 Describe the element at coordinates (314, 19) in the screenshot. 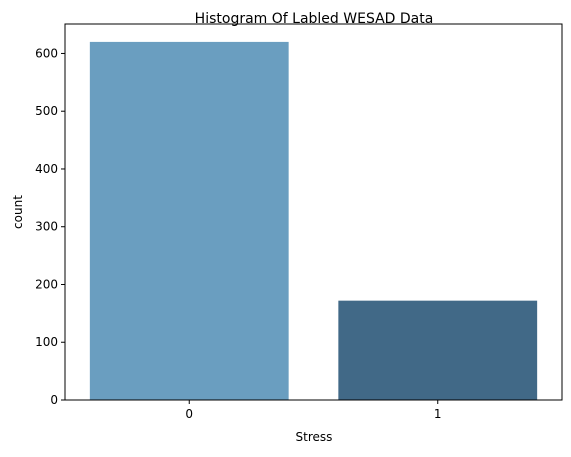

I see `chart-title: Histogram Of Labled WESAD Data` at that location.